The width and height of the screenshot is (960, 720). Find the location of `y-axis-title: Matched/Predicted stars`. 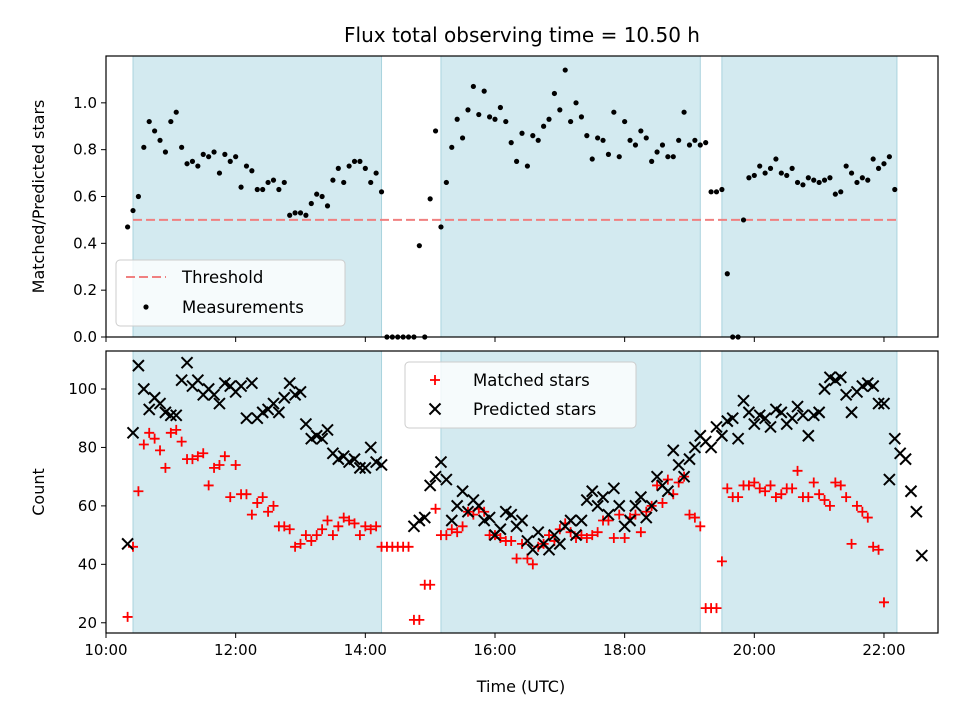

y-axis-title: Matched/Predicted stars is located at coordinates (38, 197).